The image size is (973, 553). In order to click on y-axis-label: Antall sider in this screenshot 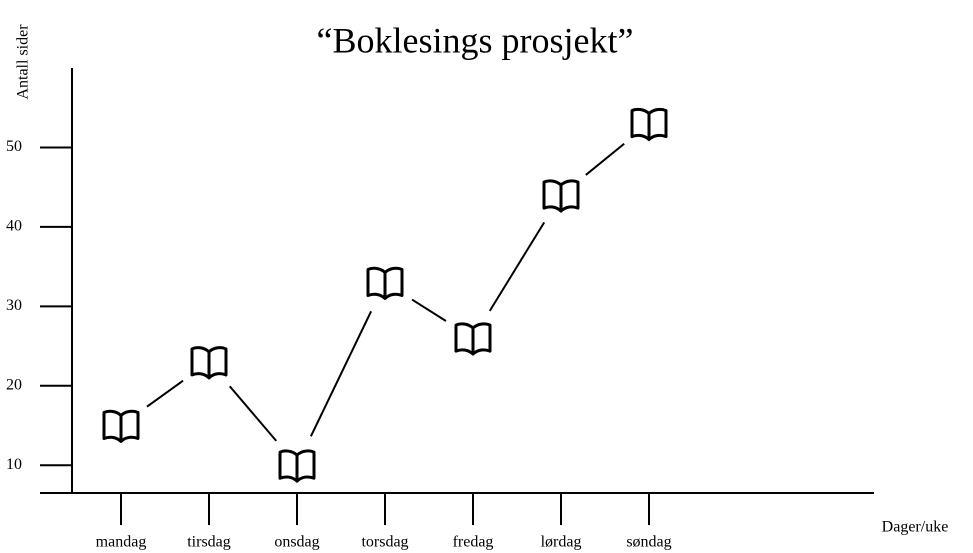, I will do `click(23, 62)`.